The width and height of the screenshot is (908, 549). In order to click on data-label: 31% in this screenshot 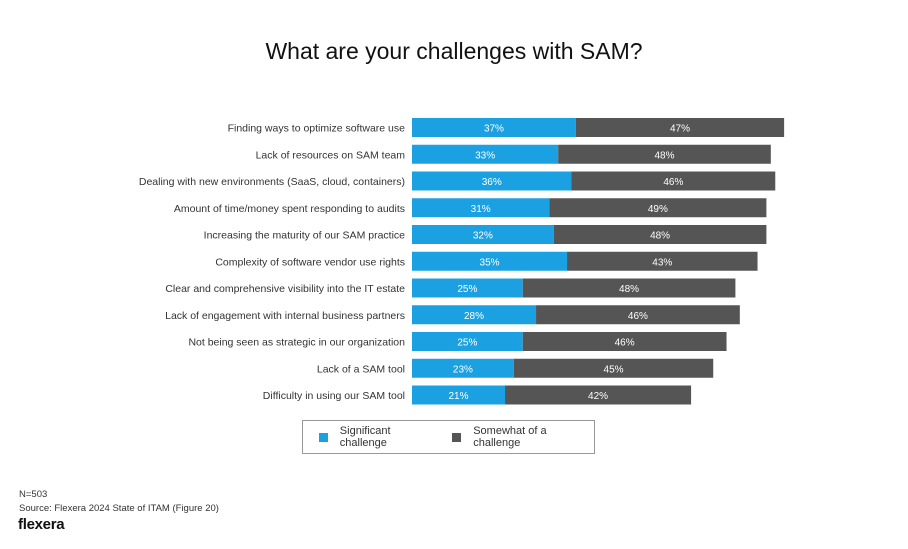, I will do `click(481, 209)`.